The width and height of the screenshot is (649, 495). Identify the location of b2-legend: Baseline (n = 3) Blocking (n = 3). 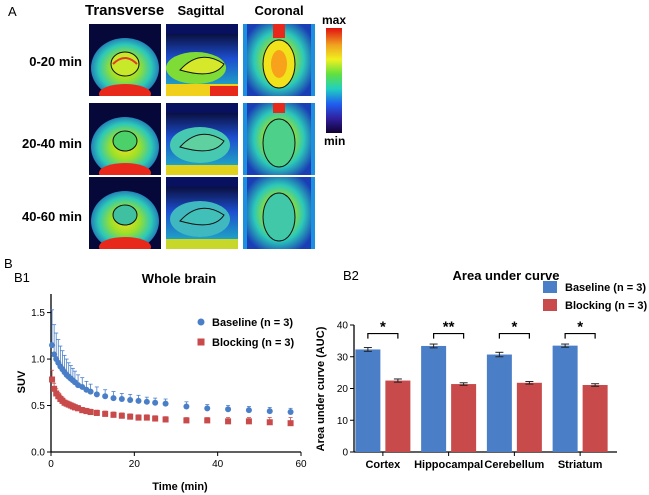
(595, 296).